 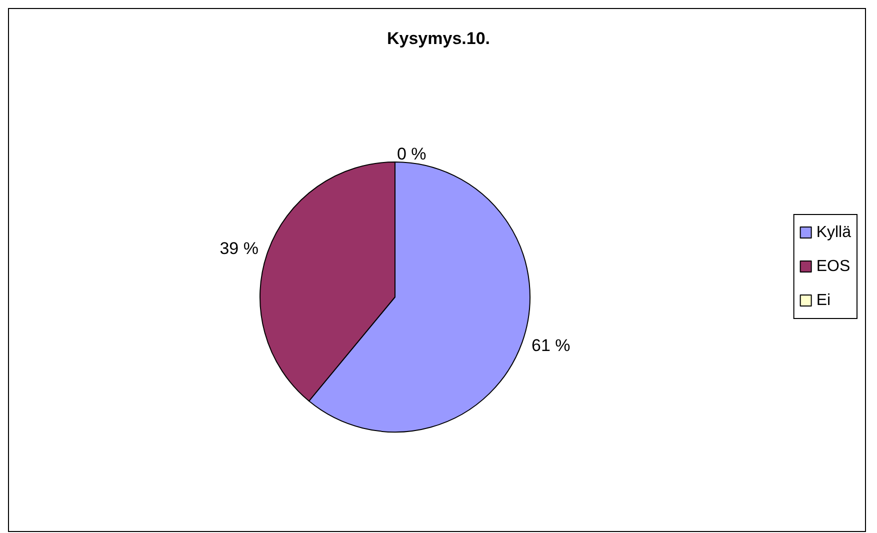 I want to click on text: 0 %, so click(x=411, y=154).